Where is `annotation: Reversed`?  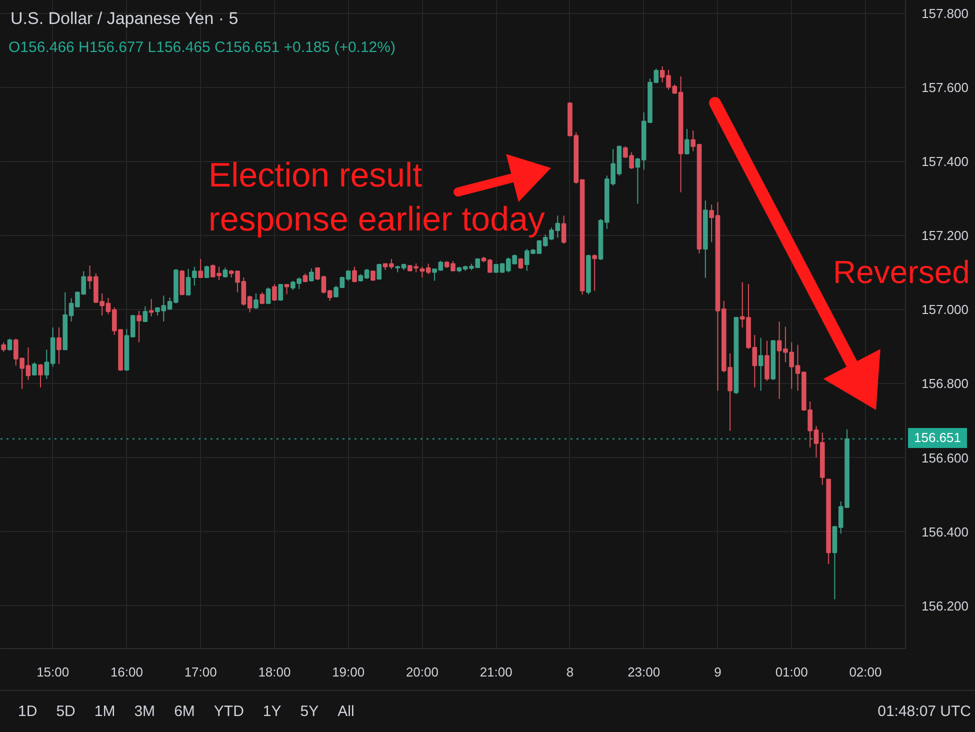
annotation: Reversed is located at coordinates (901, 272).